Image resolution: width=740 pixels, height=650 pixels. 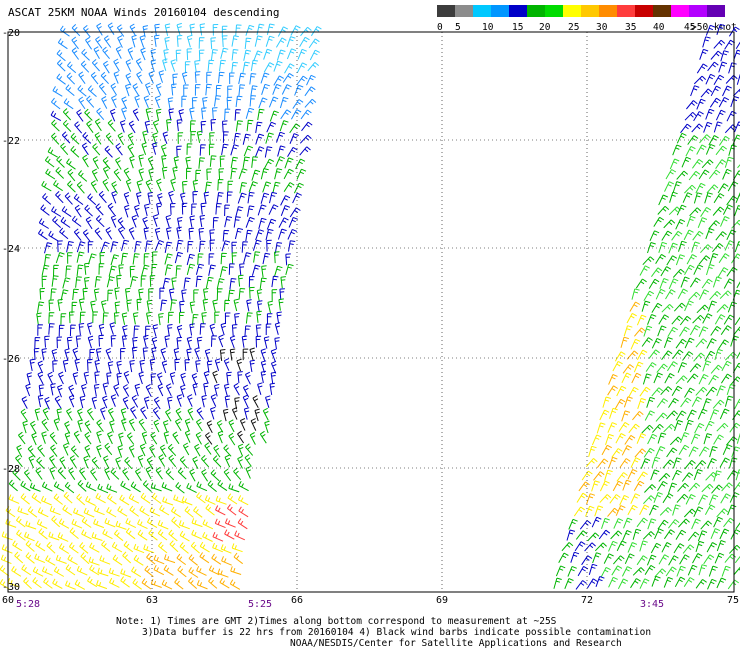 What do you see at coordinates (297, 600) in the screenshot?
I see `lon-label: 66` at bounding box center [297, 600].